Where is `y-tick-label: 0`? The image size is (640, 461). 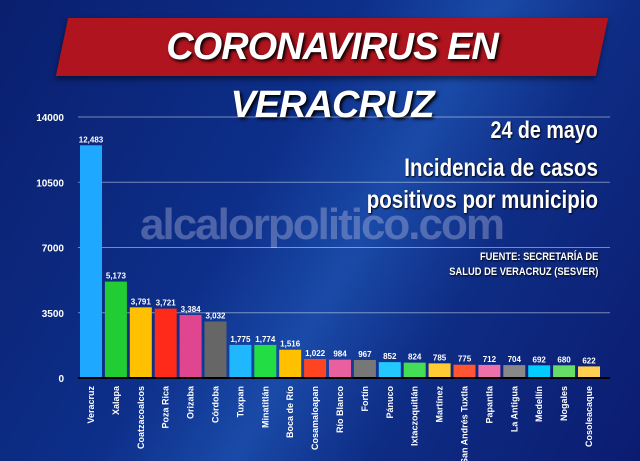 y-tick-label: 0 is located at coordinates (61, 379).